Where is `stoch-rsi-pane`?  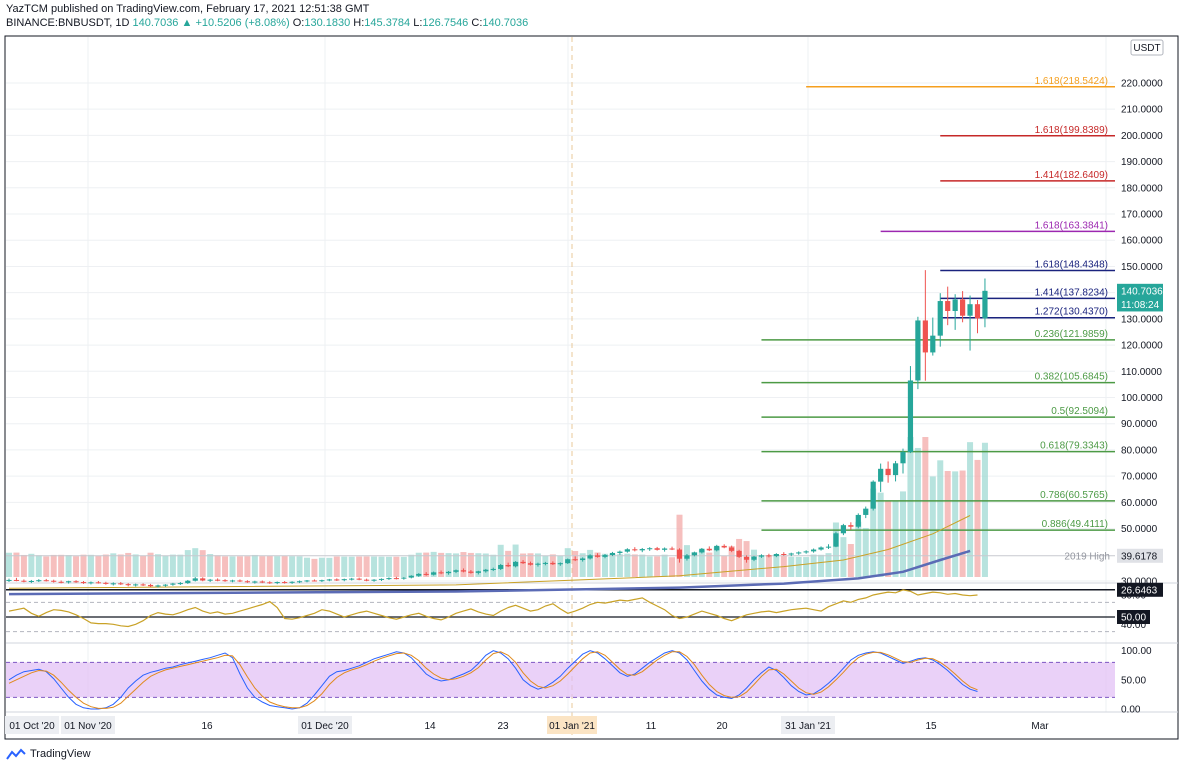
stoch-rsi-pane is located at coordinates (560, 680).